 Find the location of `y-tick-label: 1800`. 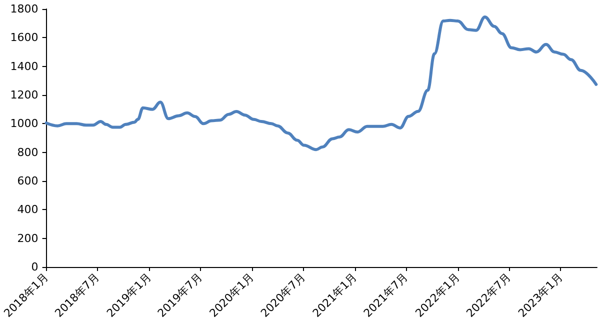

y-tick-label: 1800 is located at coordinates (24, 9).